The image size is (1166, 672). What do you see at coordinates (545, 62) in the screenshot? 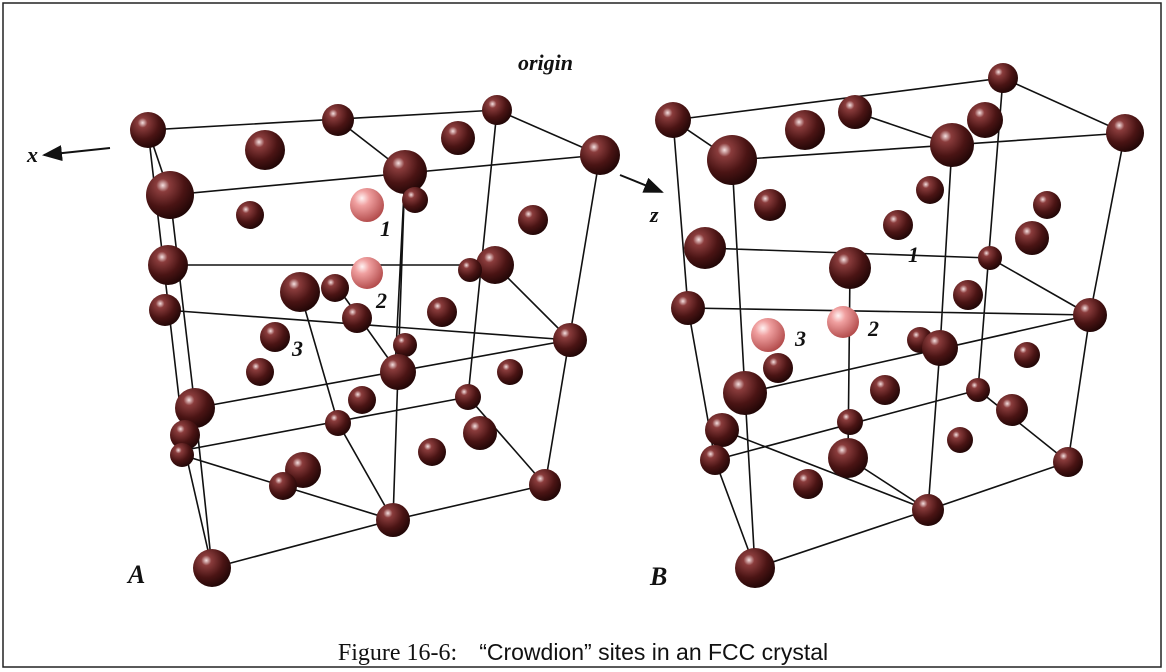
I see `origin-label: origin` at bounding box center [545, 62].